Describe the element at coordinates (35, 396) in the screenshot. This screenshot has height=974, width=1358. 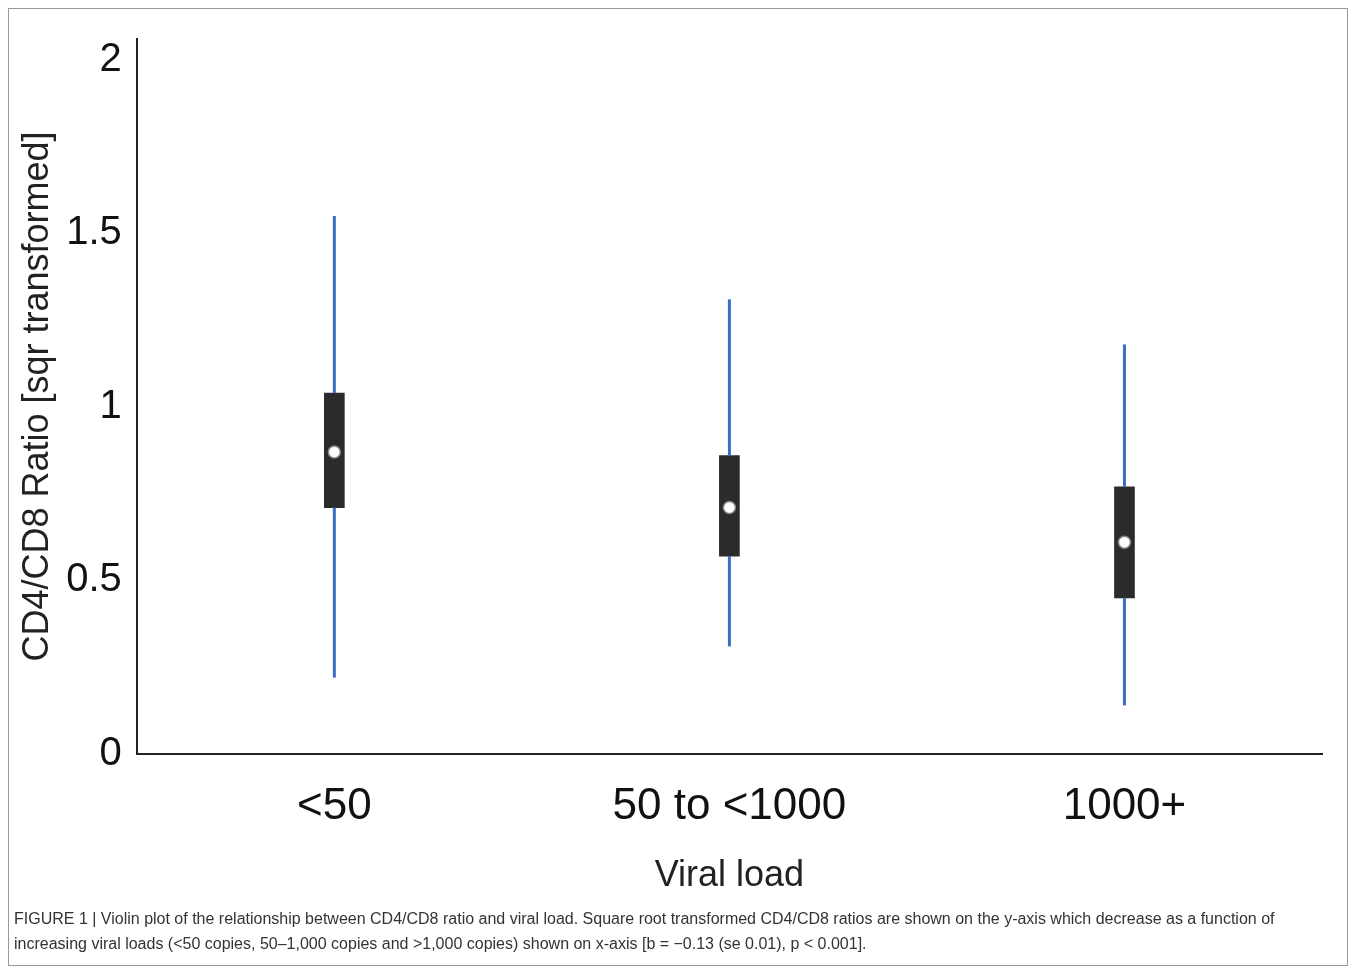
I see `y-axis-title: CD4/CD8 Ratio [sqr transformed]` at that location.